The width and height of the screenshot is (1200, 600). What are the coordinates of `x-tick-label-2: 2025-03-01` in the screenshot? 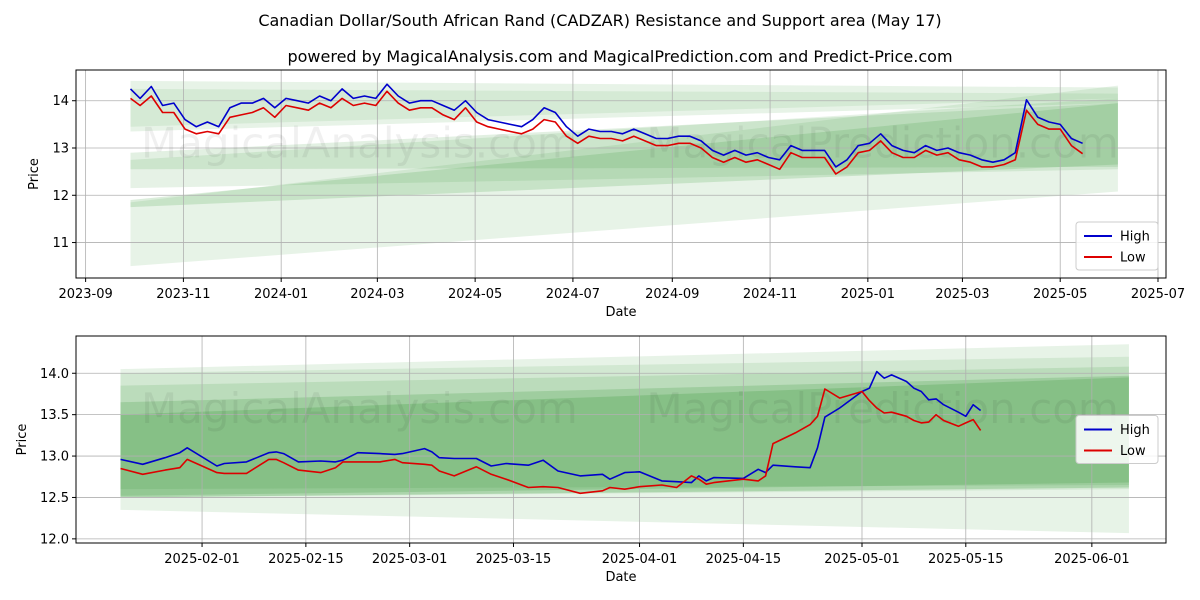 It's located at (410, 559).